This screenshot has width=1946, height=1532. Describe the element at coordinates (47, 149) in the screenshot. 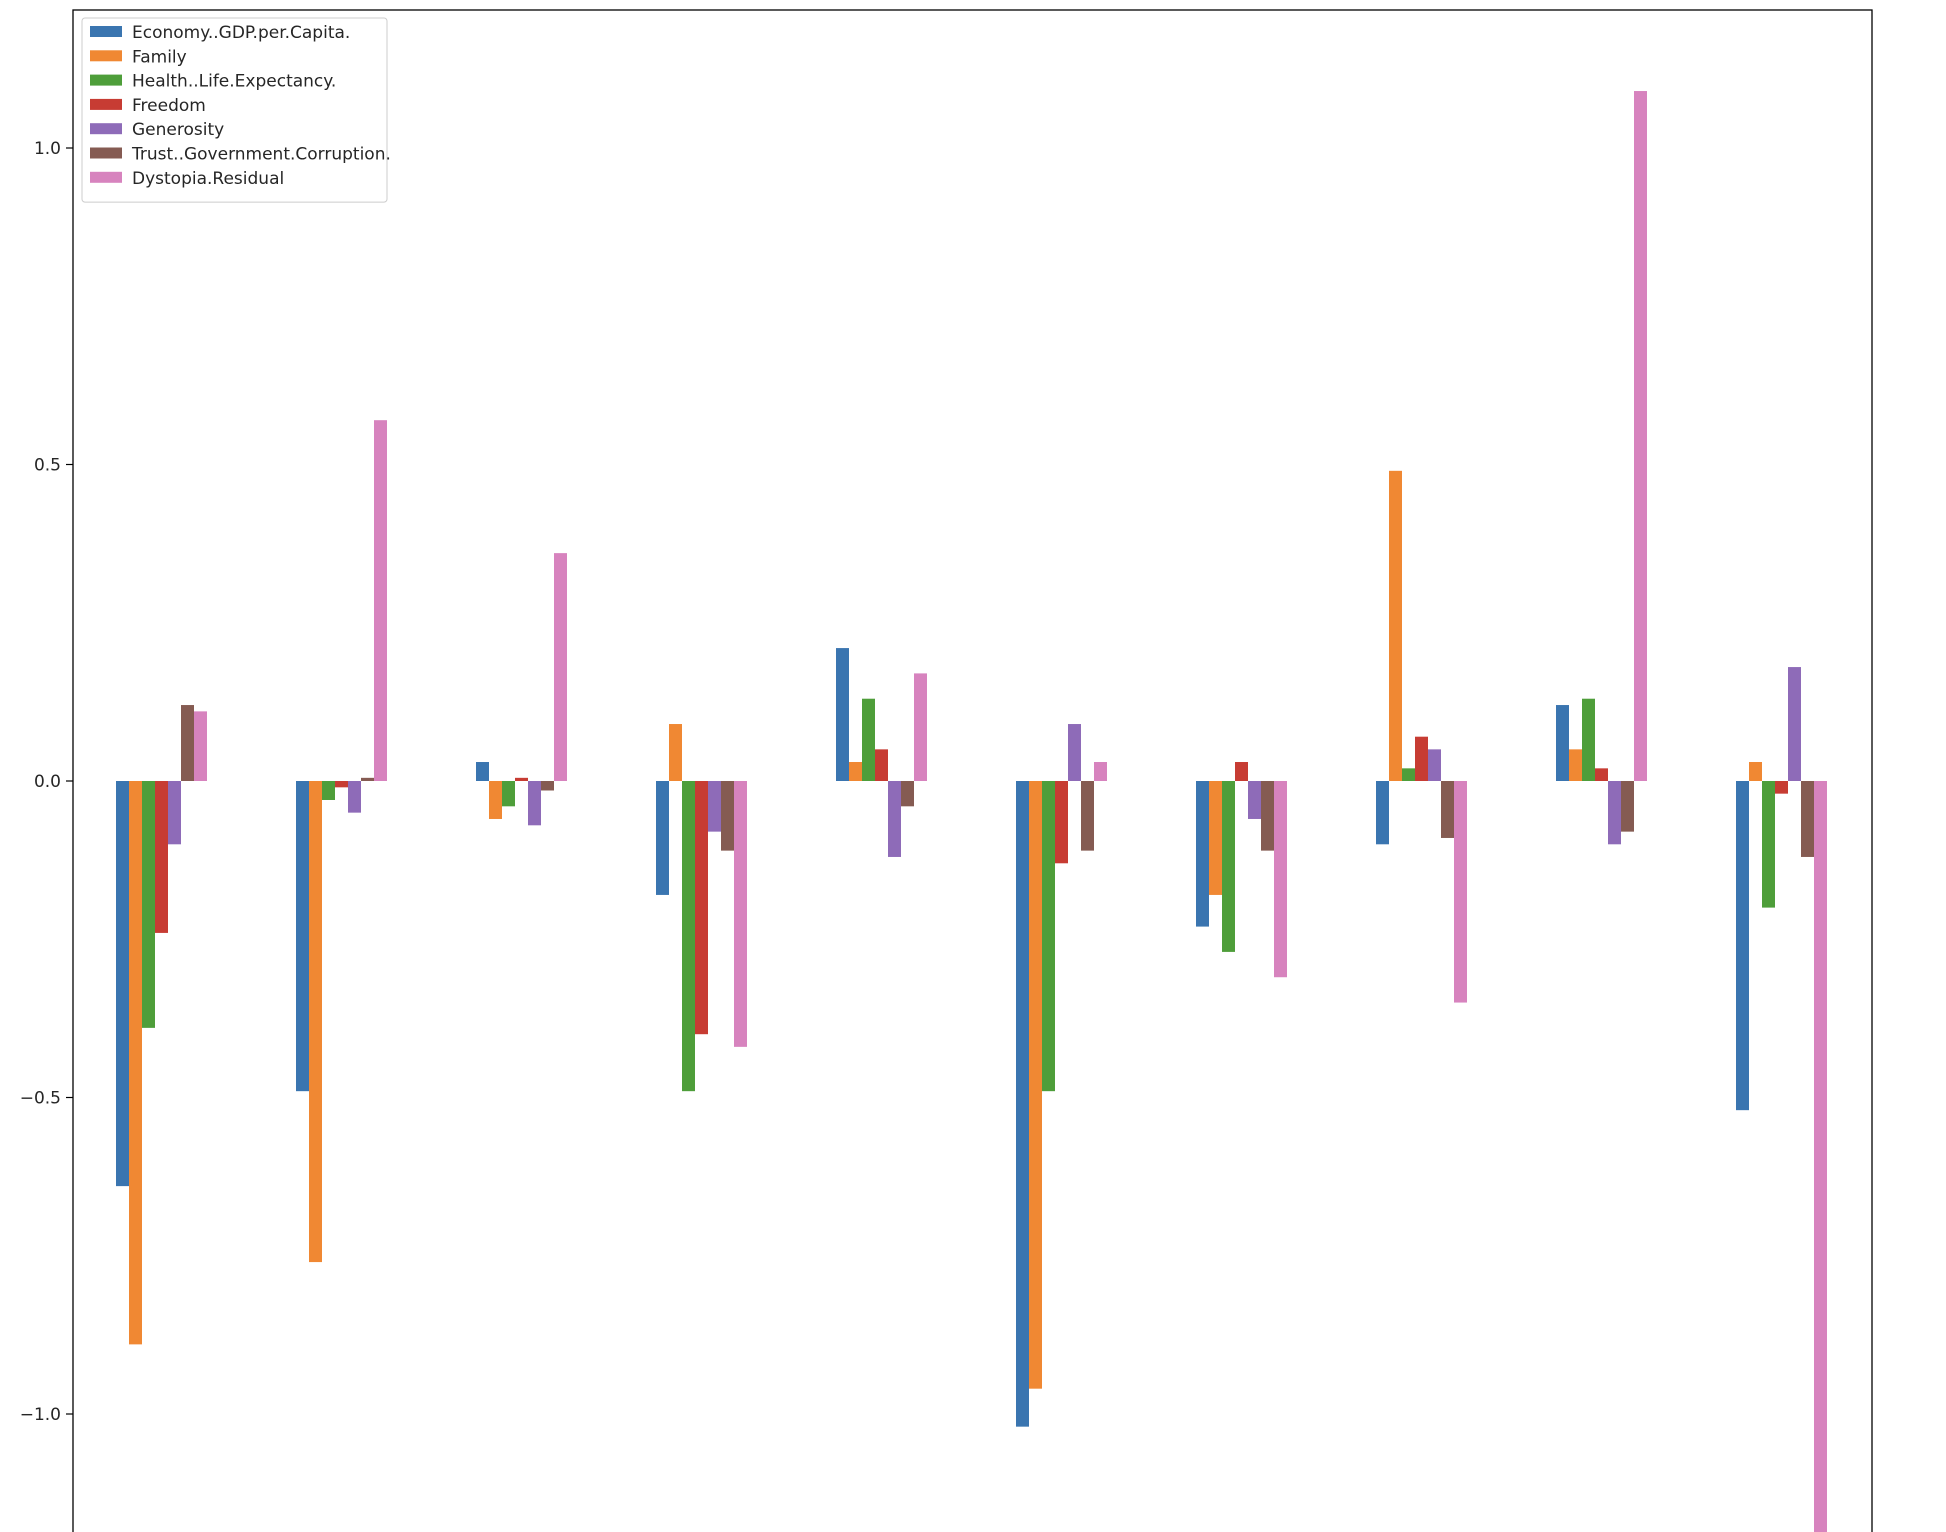

I see `y-tick-label: 1.0` at that location.